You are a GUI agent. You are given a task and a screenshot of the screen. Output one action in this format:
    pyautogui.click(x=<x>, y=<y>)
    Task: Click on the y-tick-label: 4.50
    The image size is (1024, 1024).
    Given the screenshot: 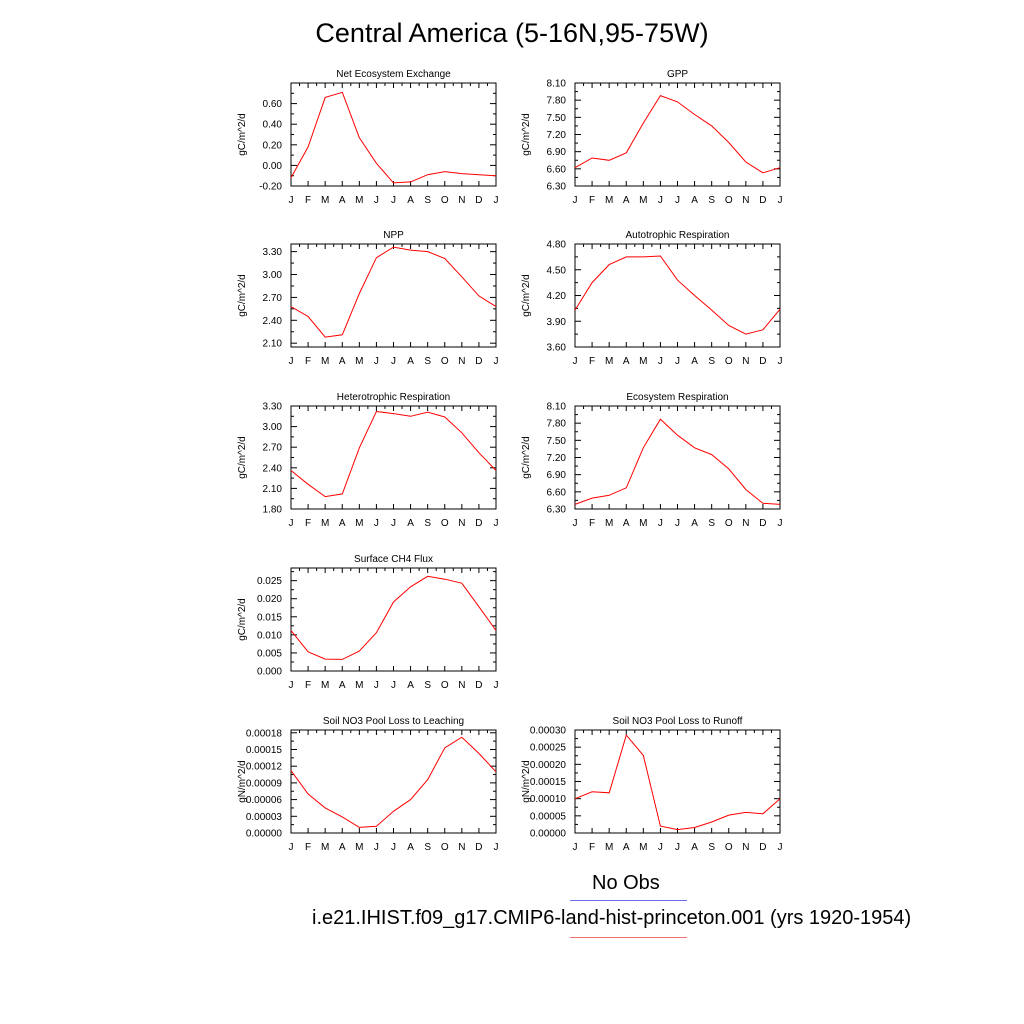 What is the action you would take?
    pyautogui.click(x=557, y=270)
    